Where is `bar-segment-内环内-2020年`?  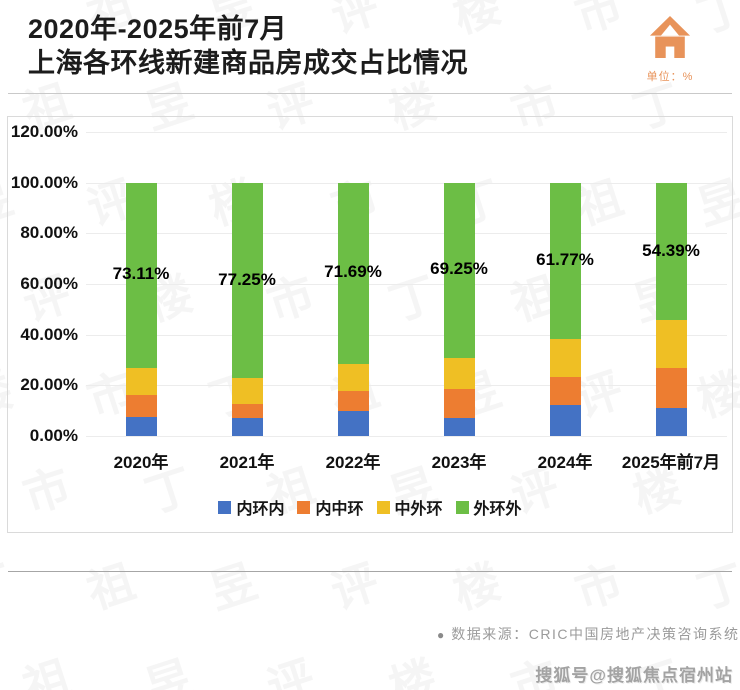 bar-segment-内环内-2020年 is located at coordinates (141, 426).